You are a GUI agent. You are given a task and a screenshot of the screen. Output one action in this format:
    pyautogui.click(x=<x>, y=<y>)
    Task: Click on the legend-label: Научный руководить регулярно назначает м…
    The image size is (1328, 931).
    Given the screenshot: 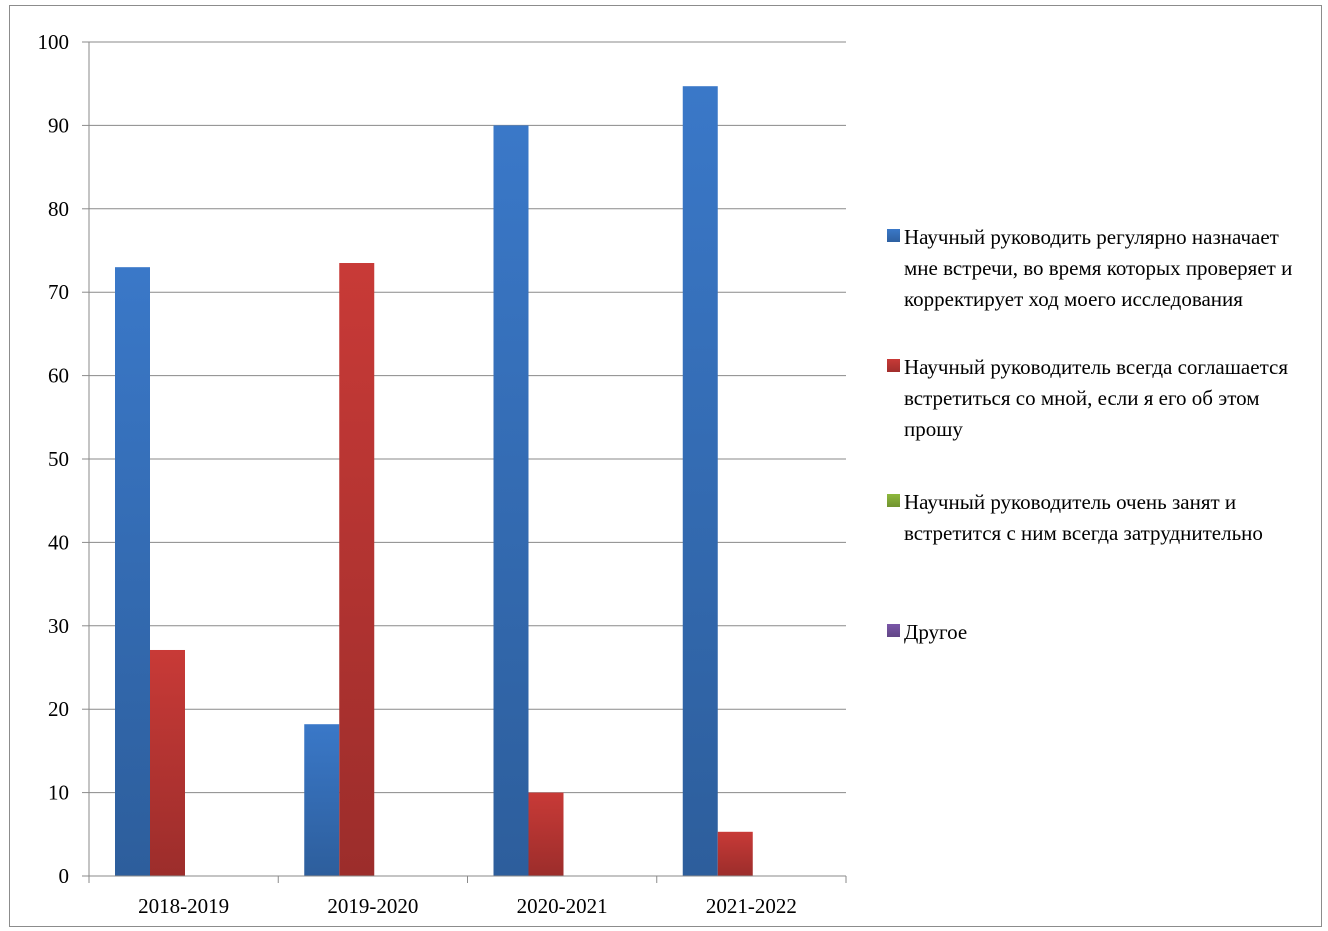 What is the action you would take?
    pyautogui.click(x=1098, y=268)
    